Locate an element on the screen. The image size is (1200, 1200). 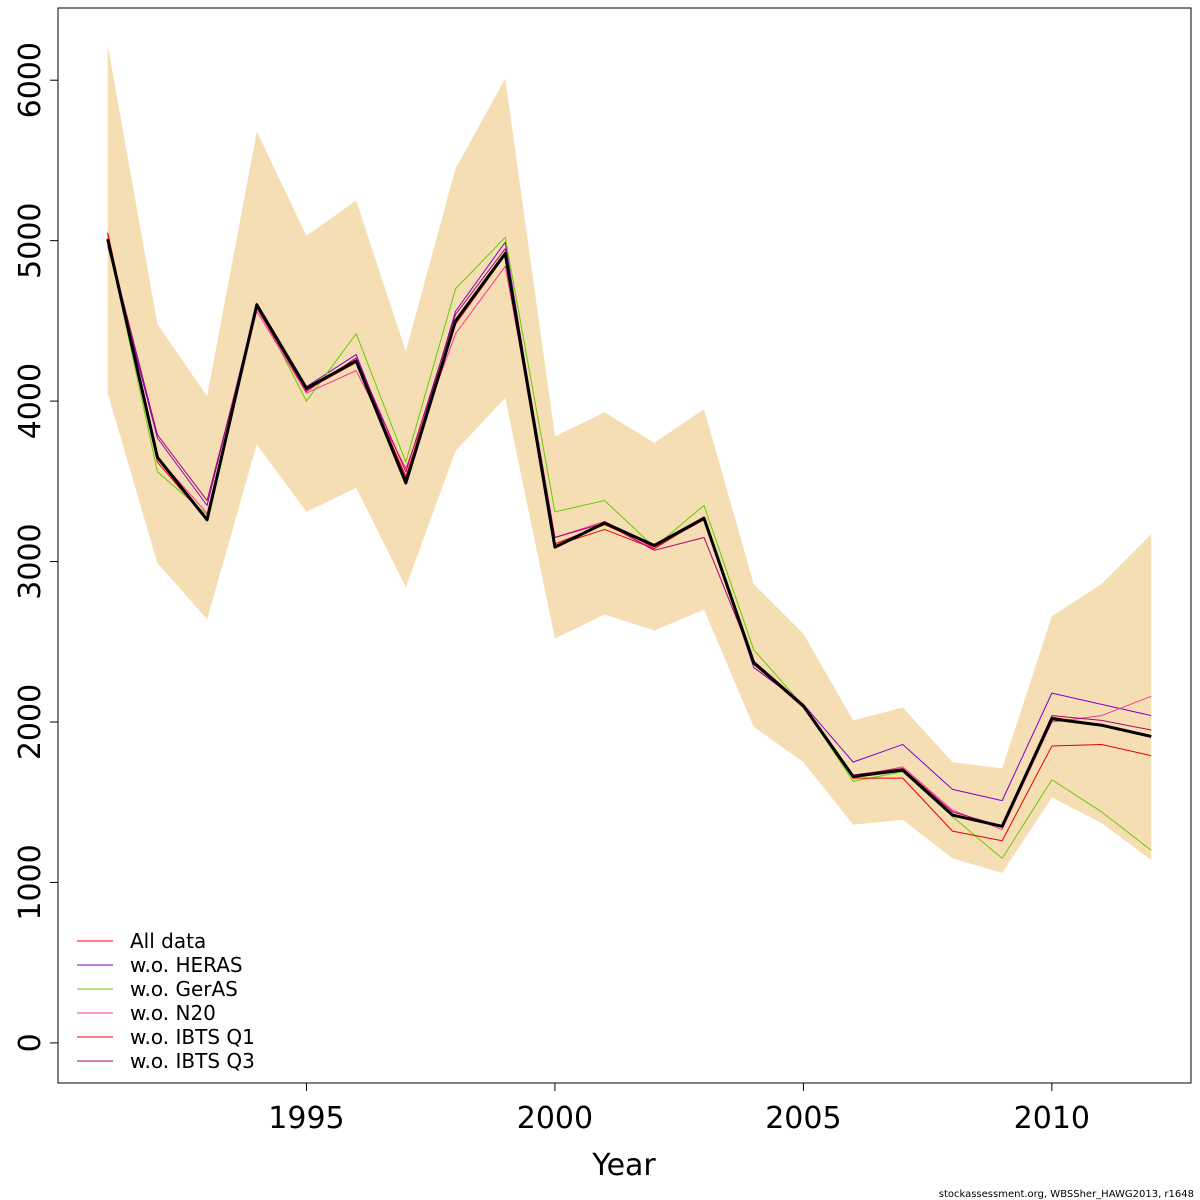
y-tick-label: 4000 is located at coordinates (30, 401).